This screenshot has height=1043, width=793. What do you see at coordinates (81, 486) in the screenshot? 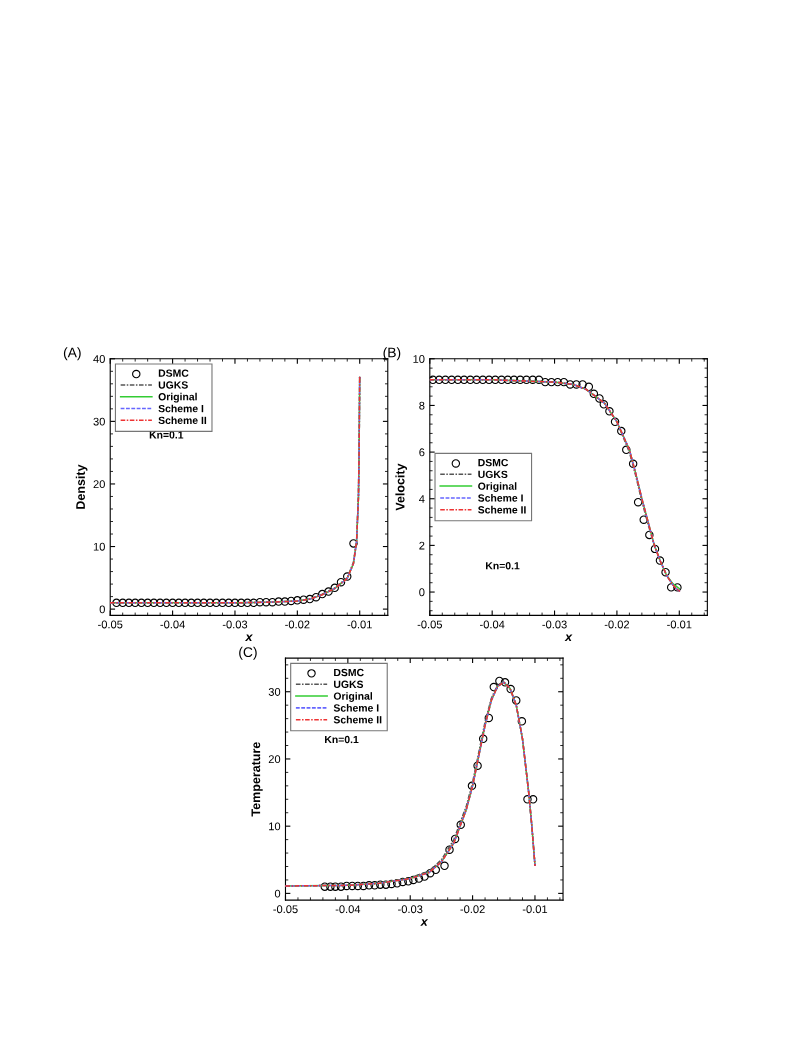
I see `y-axis-title: Density` at bounding box center [81, 486].